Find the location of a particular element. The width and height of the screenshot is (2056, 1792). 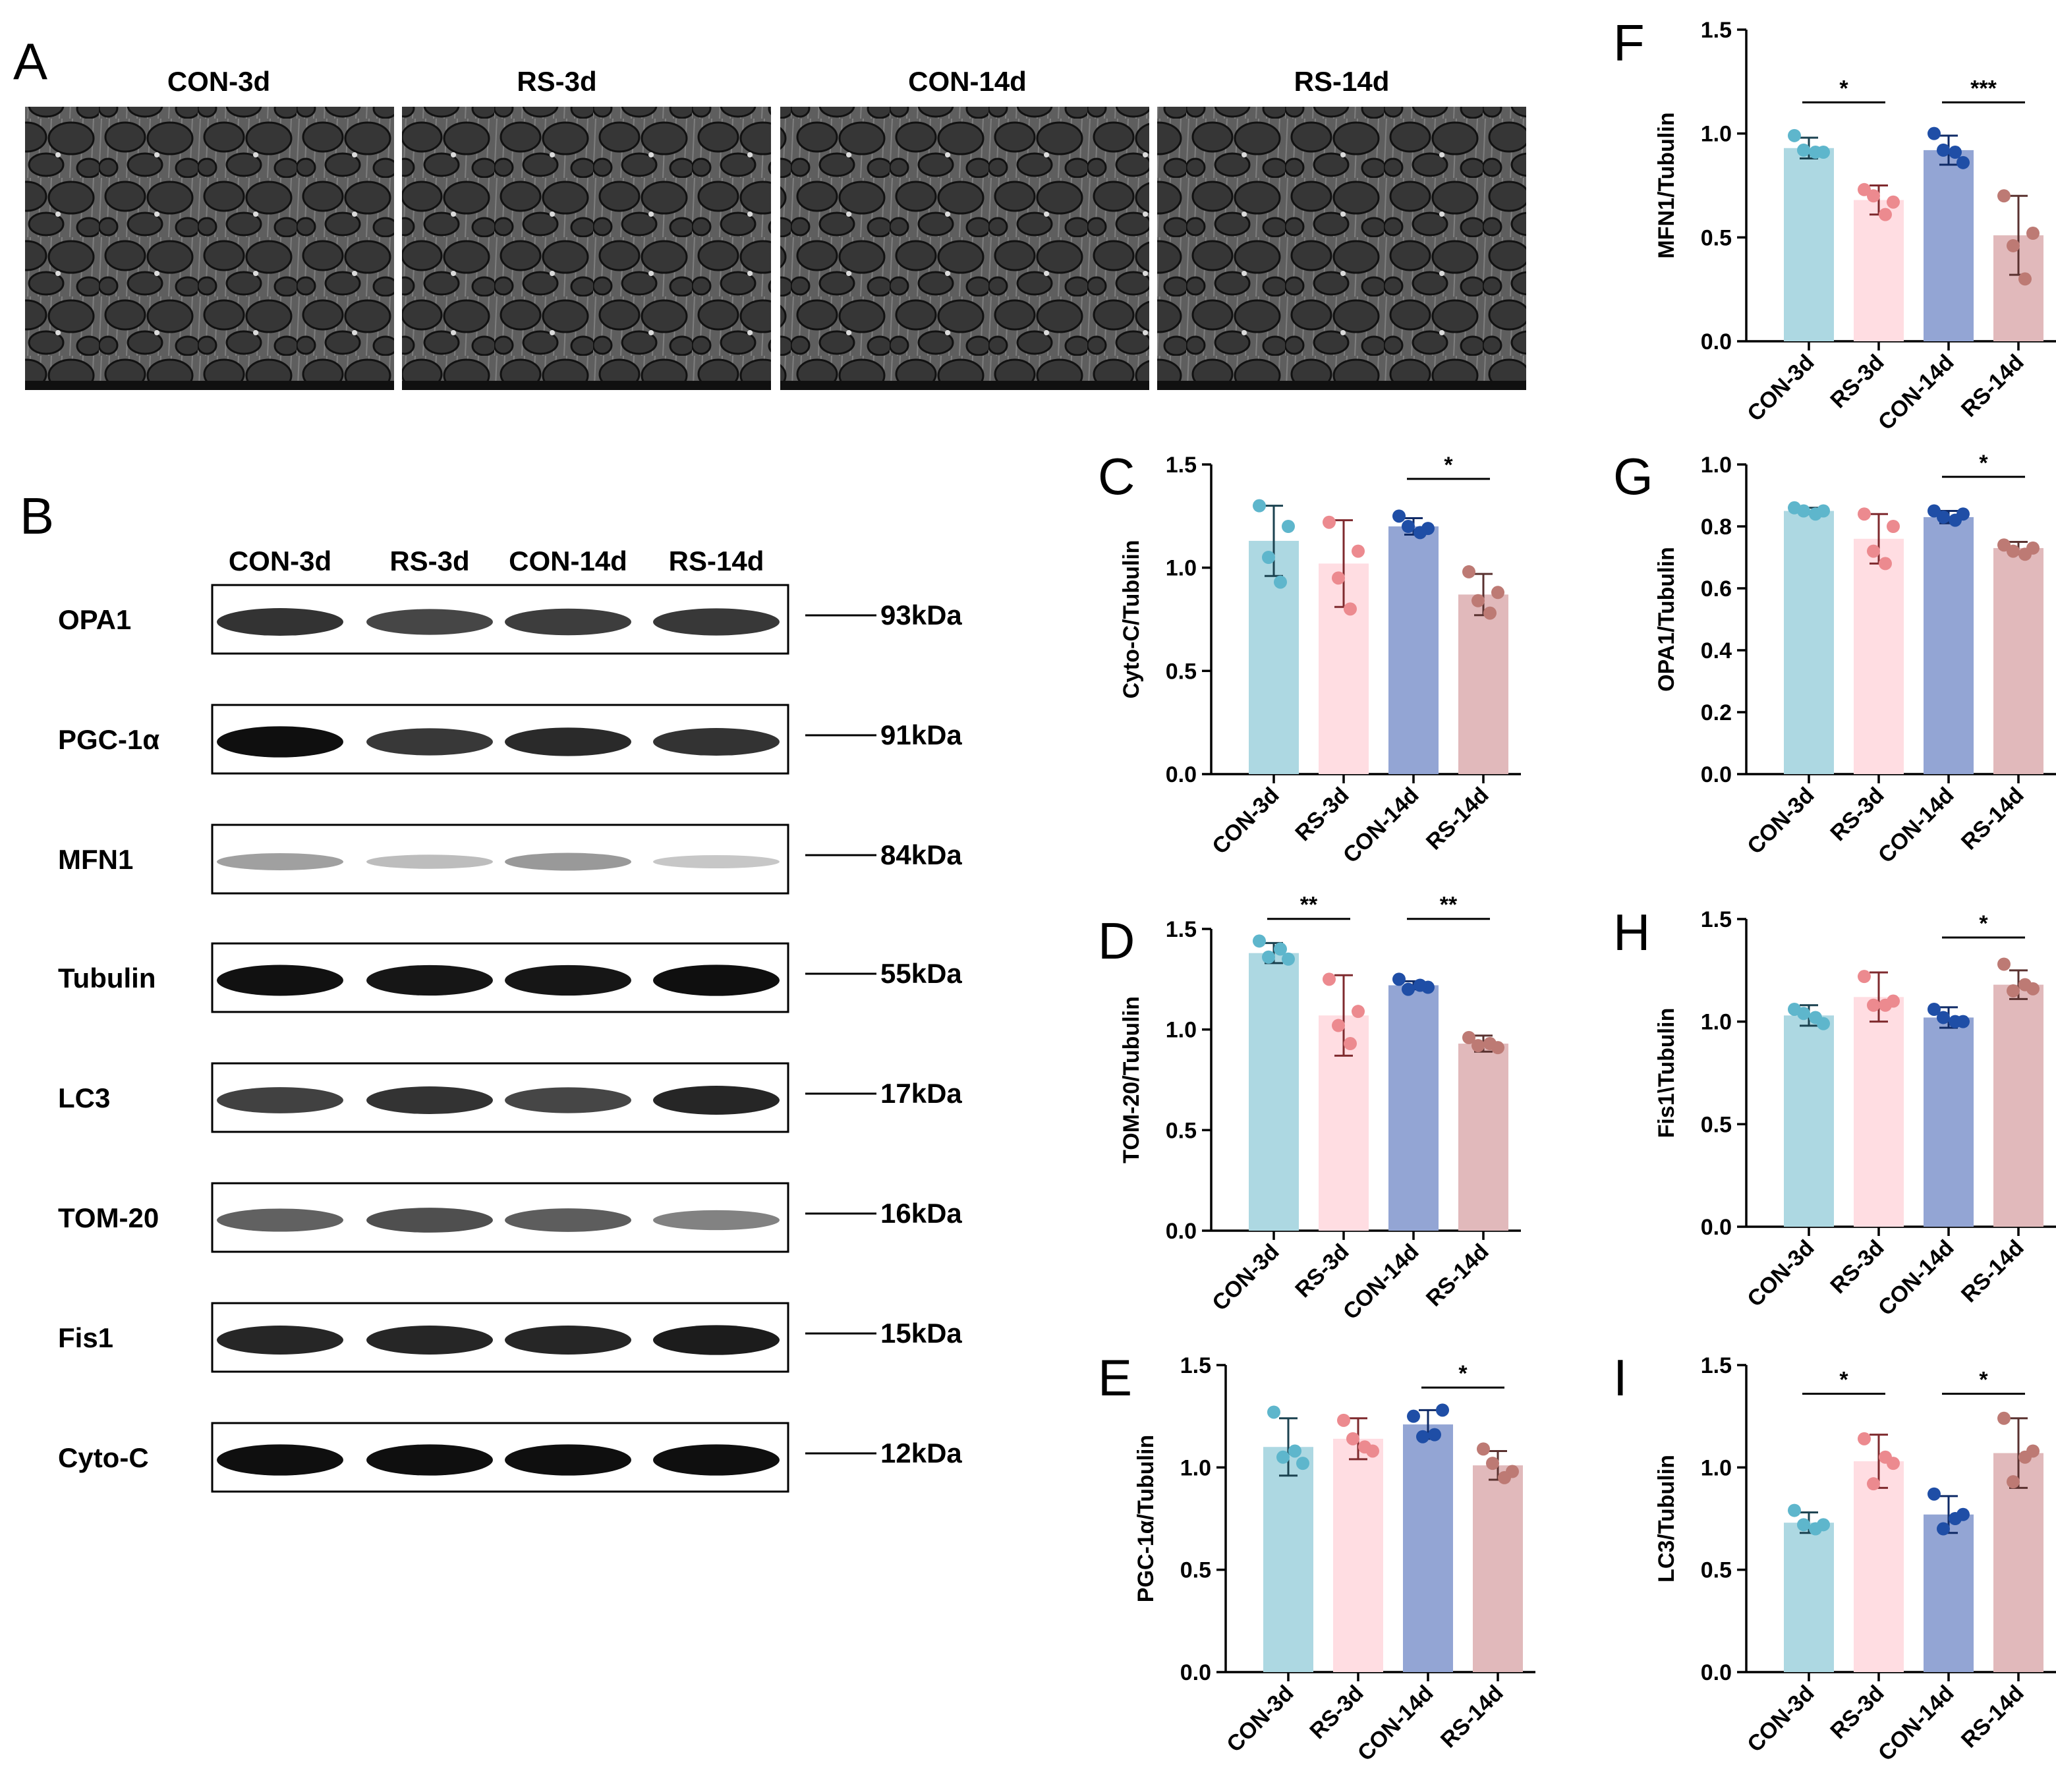

blot-row-6: TOM-20 16kDa is located at coordinates (510, 1217).